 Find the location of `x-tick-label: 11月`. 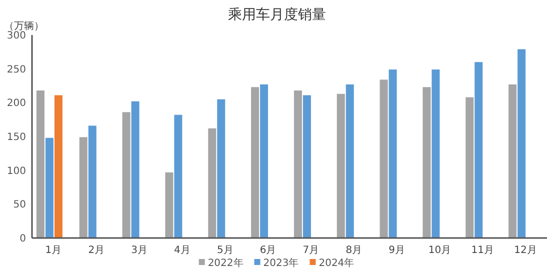

x-tick-label: 11月 is located at coordinates (482, 250).